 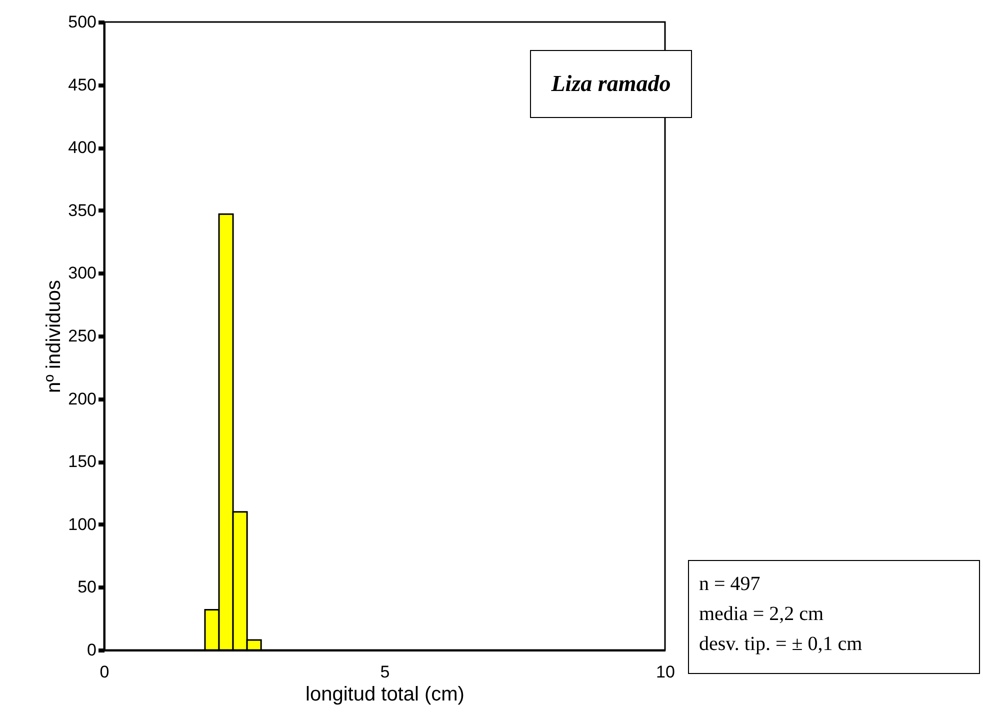 What do you see at coordinates (82, 22) in the screenshot?
I see `y-tick-label: 500` at bounding box center [82, 22].